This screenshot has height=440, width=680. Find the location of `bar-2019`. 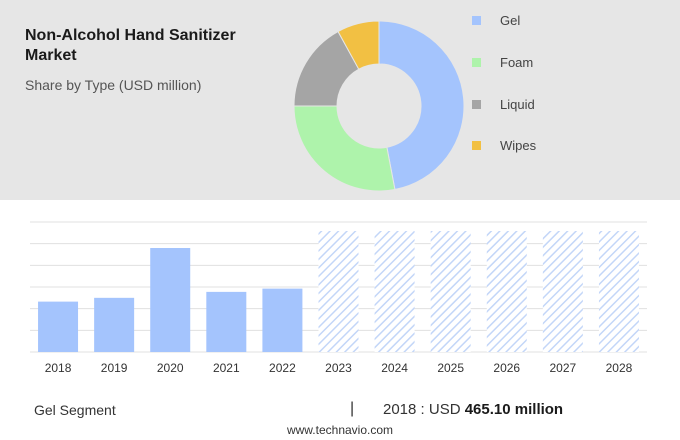

bar-2019 is located at coordinates (114, 325).